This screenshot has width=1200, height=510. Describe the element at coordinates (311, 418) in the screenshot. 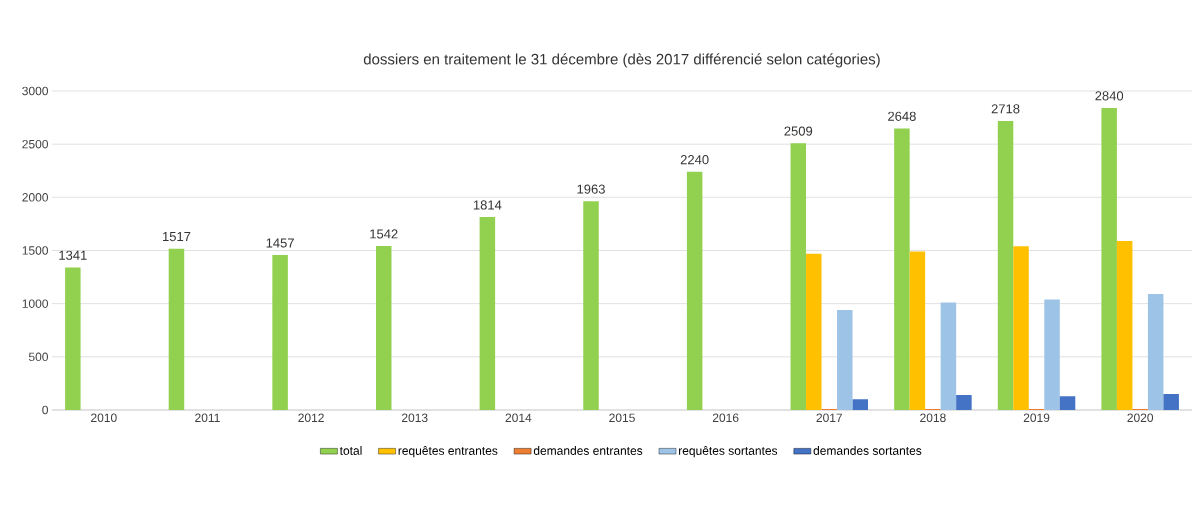

I see `x-tick-label: 2012` at that location.